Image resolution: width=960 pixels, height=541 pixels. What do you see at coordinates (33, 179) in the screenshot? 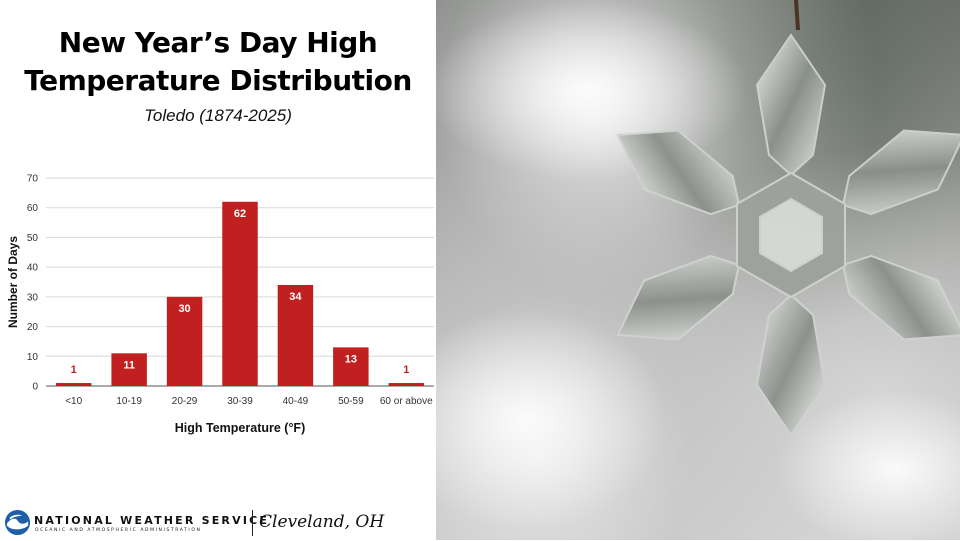
I see `y-tick-label: 70` at bounding box center [33, 179].